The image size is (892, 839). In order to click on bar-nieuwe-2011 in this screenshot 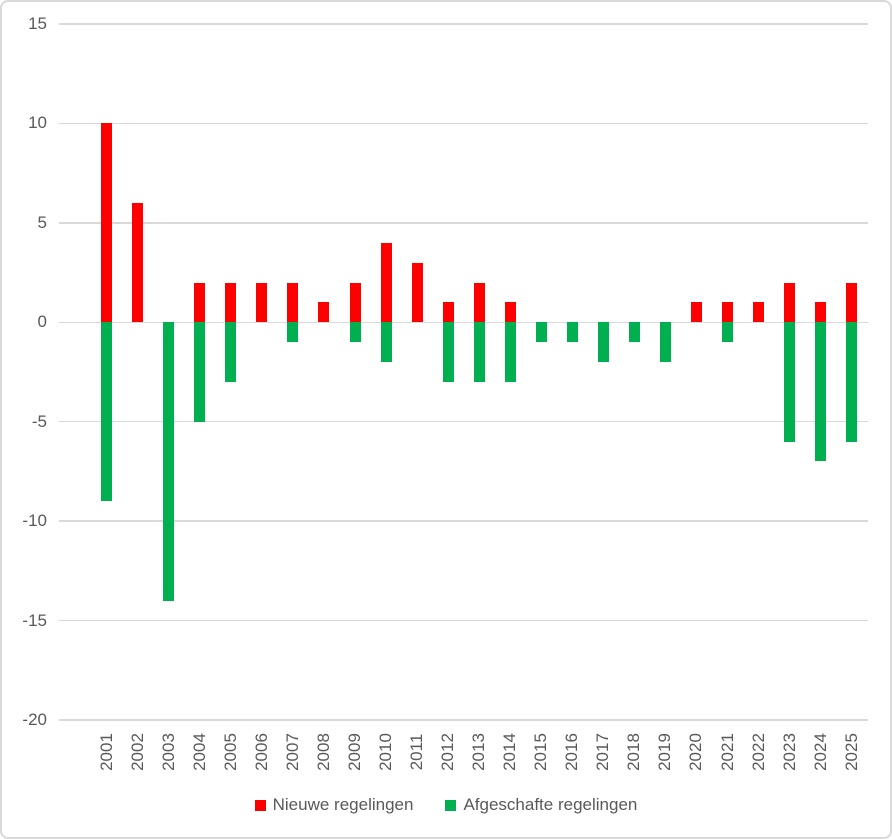, I will do `click(417, 292)`.